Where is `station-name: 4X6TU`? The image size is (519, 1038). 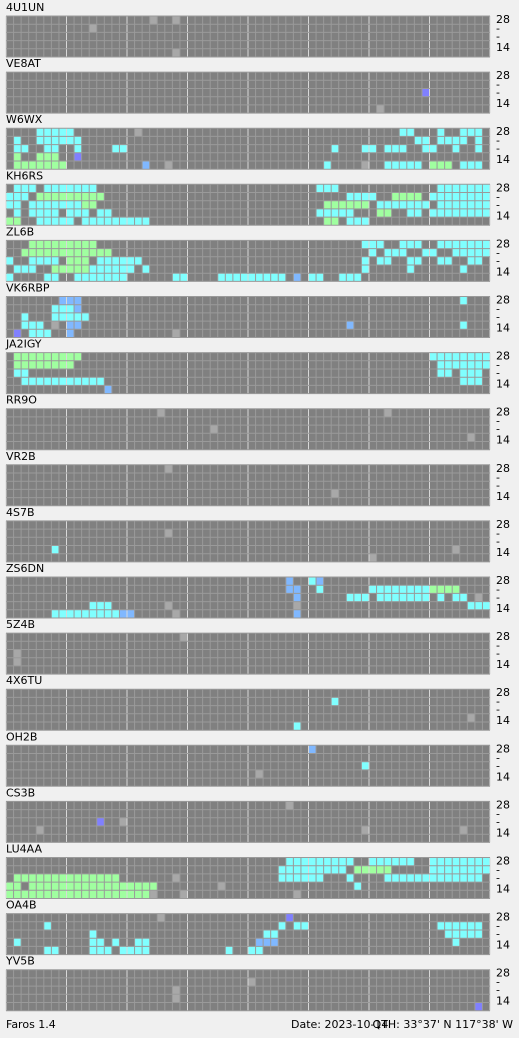
station-name: 4X6TU is located at coordinates (24, 680).